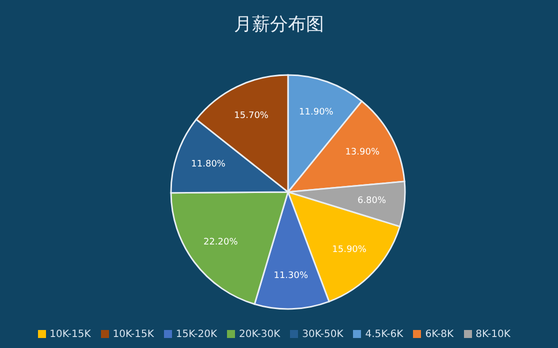 Image resolution: width=558 pixels, height=348 pixels. Describe the element at coordinates (279, 24) in the screenshot. I see `chart-title: 月薪分布图` at that location.